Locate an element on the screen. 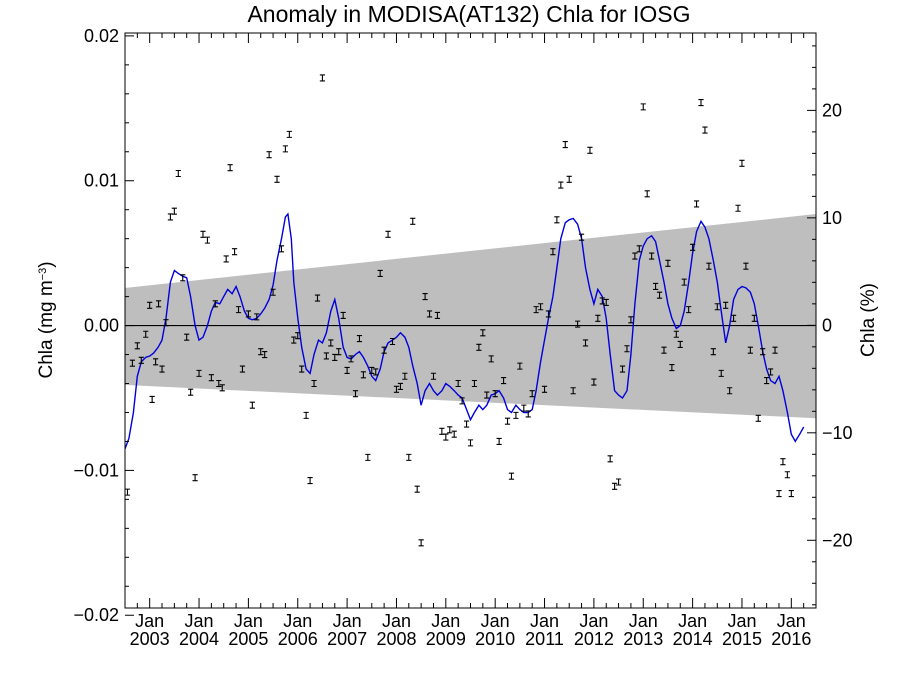 This screenshot has height=675, width=900. y-axis-left-label: Chla (mg m−3) is located at coordinates (46, 319).